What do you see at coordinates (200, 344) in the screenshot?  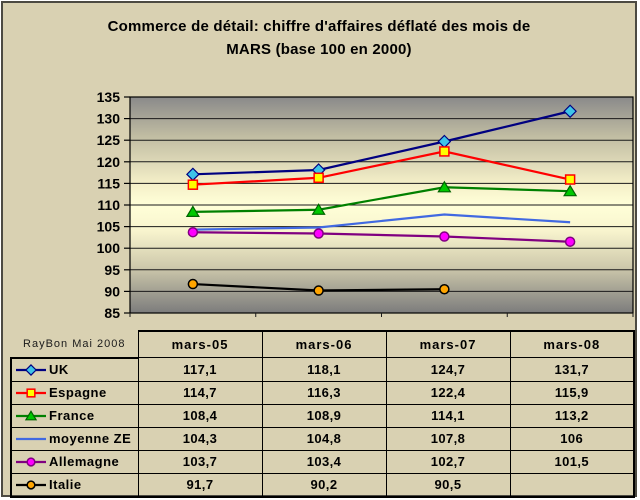 I see `column-header: mars-05` at bounding box center [200, 344].